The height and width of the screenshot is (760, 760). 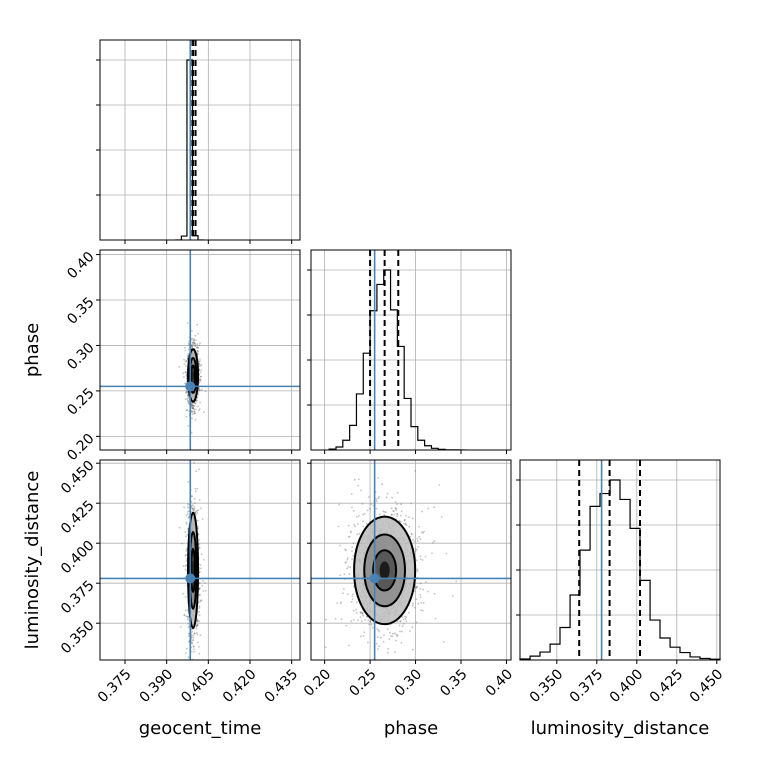 What do you see at coordinates (408, 682) in the screenshot?
I see `x-tick-label: 0.30` at bounding box center [408, 682].